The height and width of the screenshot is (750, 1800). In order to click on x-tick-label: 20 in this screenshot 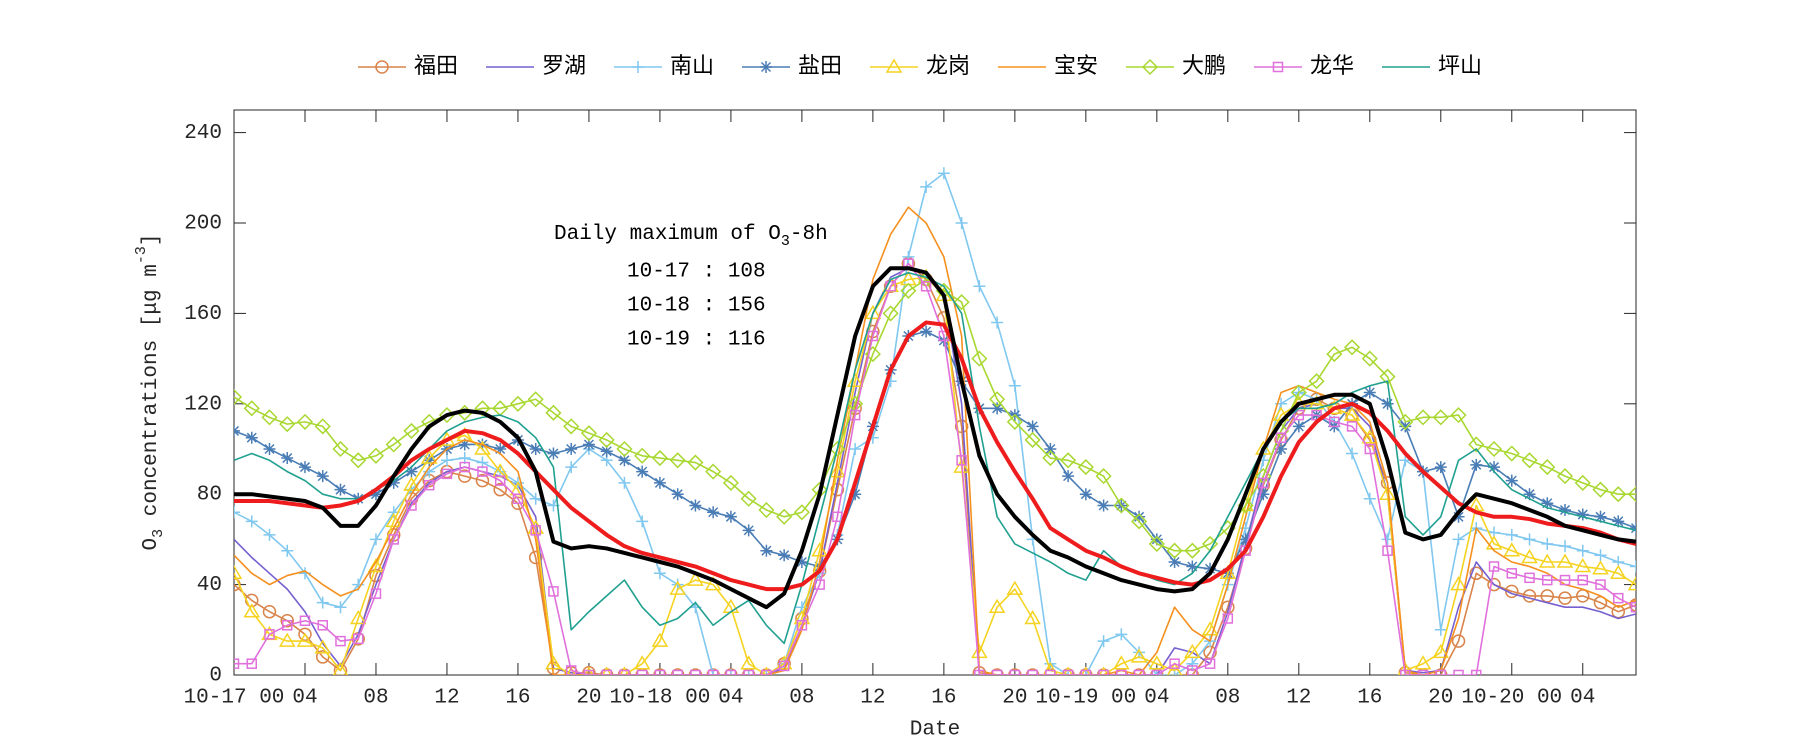, I will do `click(588, 698)`.